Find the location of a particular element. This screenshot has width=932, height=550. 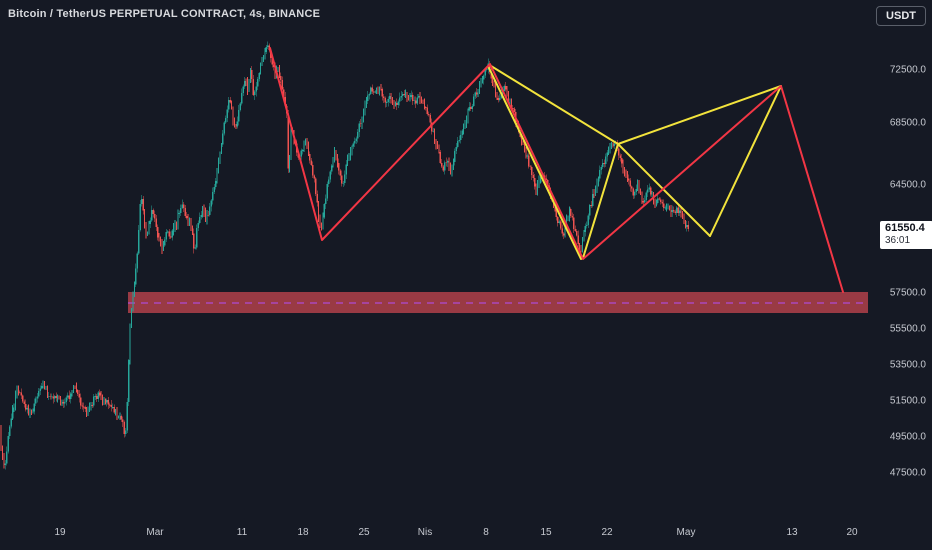

time-tick: 19 is located at coordinates (60, 532).